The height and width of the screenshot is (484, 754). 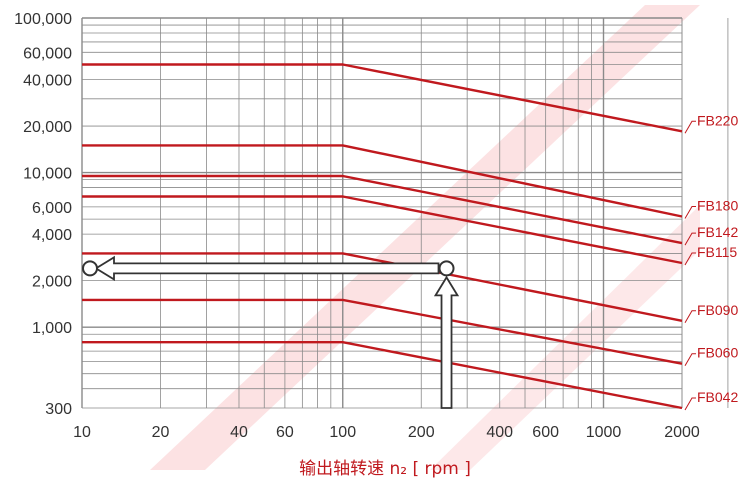 I want to click on x-axis-label: 输出轴转速 n₂ [ rpm ], so click(x=385, y=469).